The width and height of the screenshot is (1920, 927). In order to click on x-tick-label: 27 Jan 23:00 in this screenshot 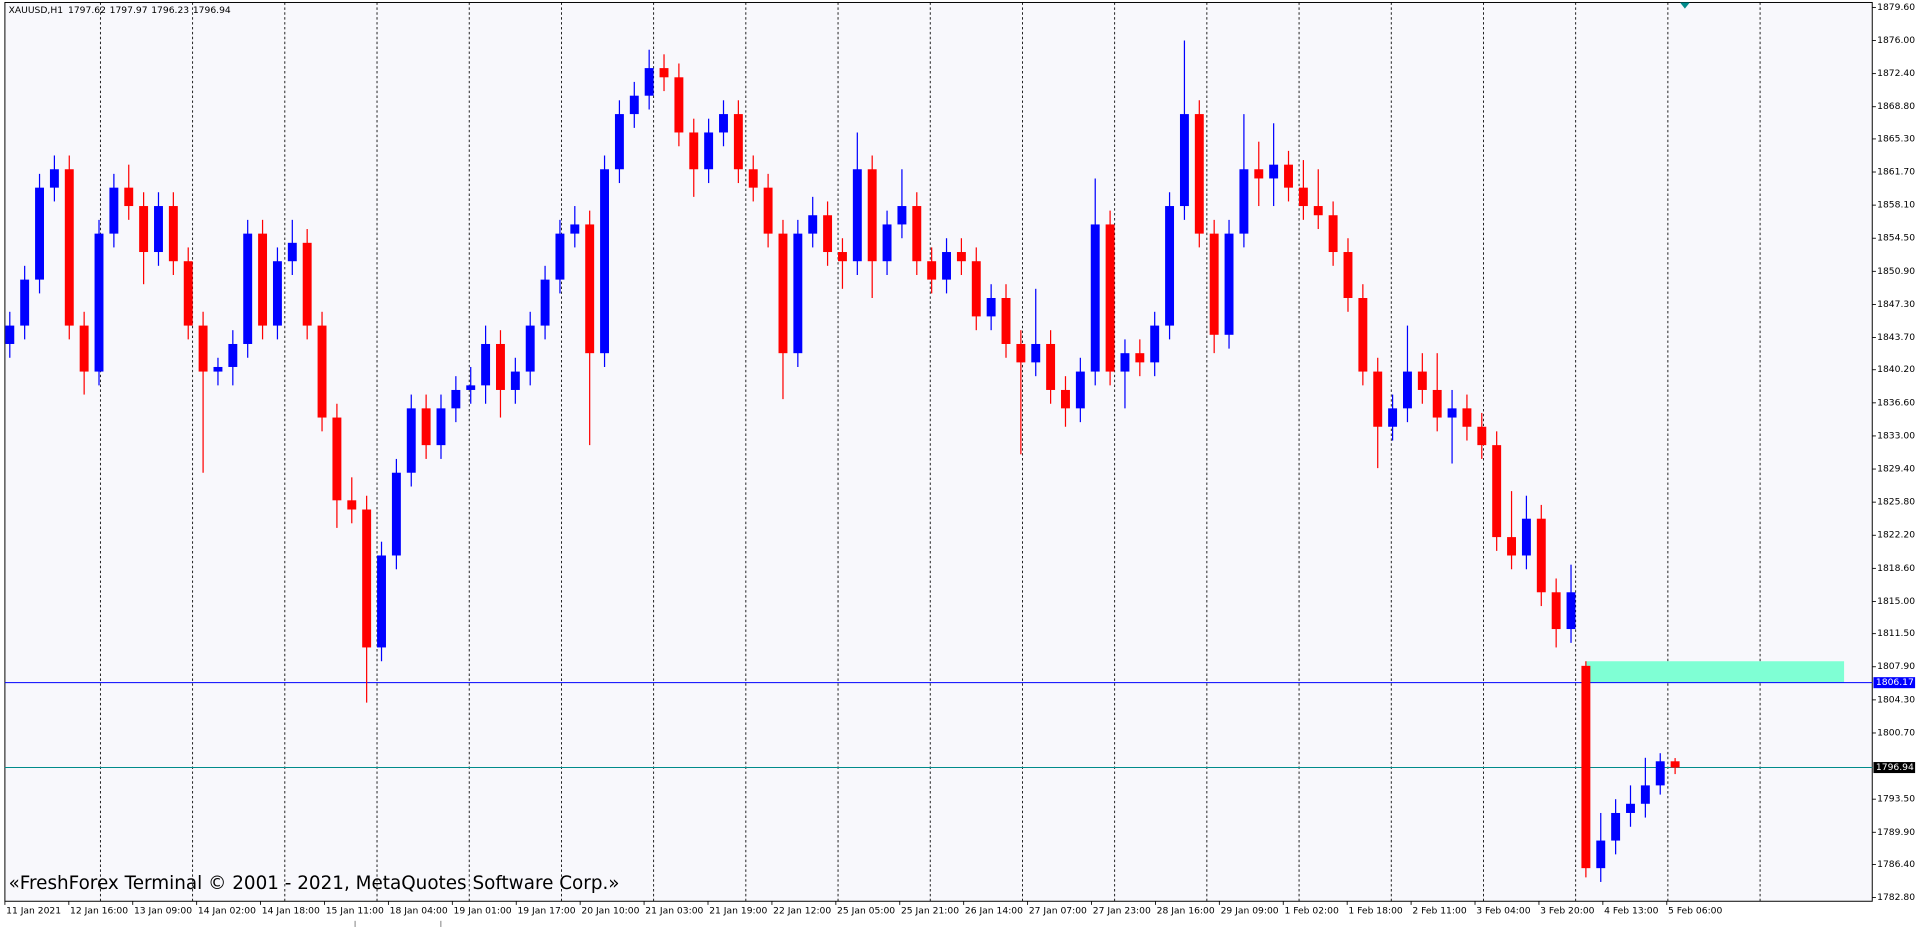, I will do `click(1122, 911)`.